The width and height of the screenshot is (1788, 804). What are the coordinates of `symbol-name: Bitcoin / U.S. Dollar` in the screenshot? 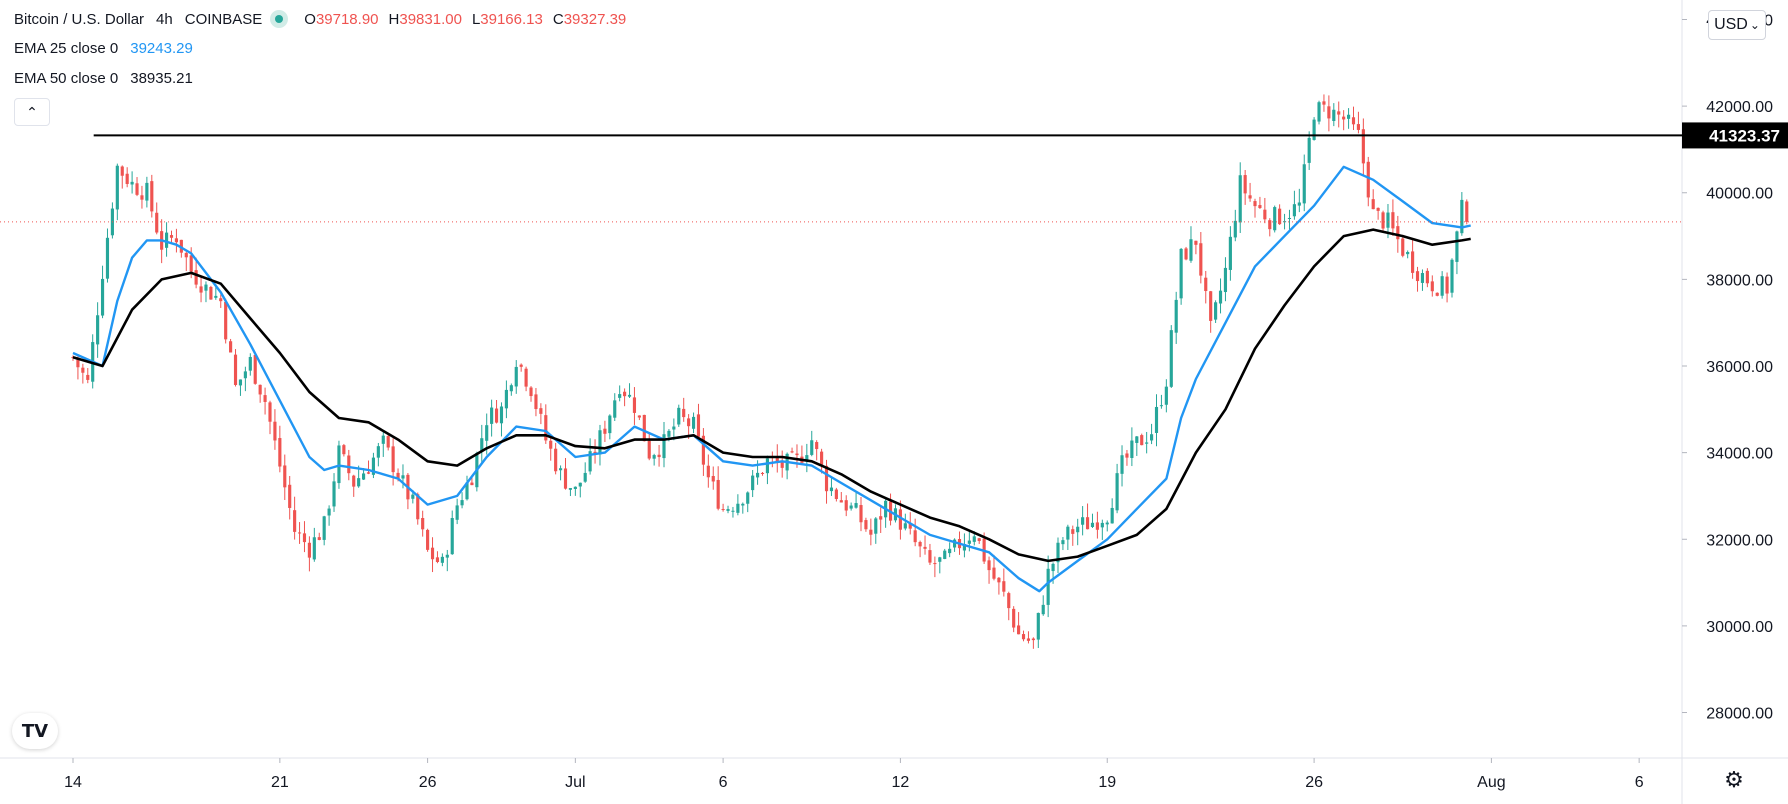 It's located at (79, 19).